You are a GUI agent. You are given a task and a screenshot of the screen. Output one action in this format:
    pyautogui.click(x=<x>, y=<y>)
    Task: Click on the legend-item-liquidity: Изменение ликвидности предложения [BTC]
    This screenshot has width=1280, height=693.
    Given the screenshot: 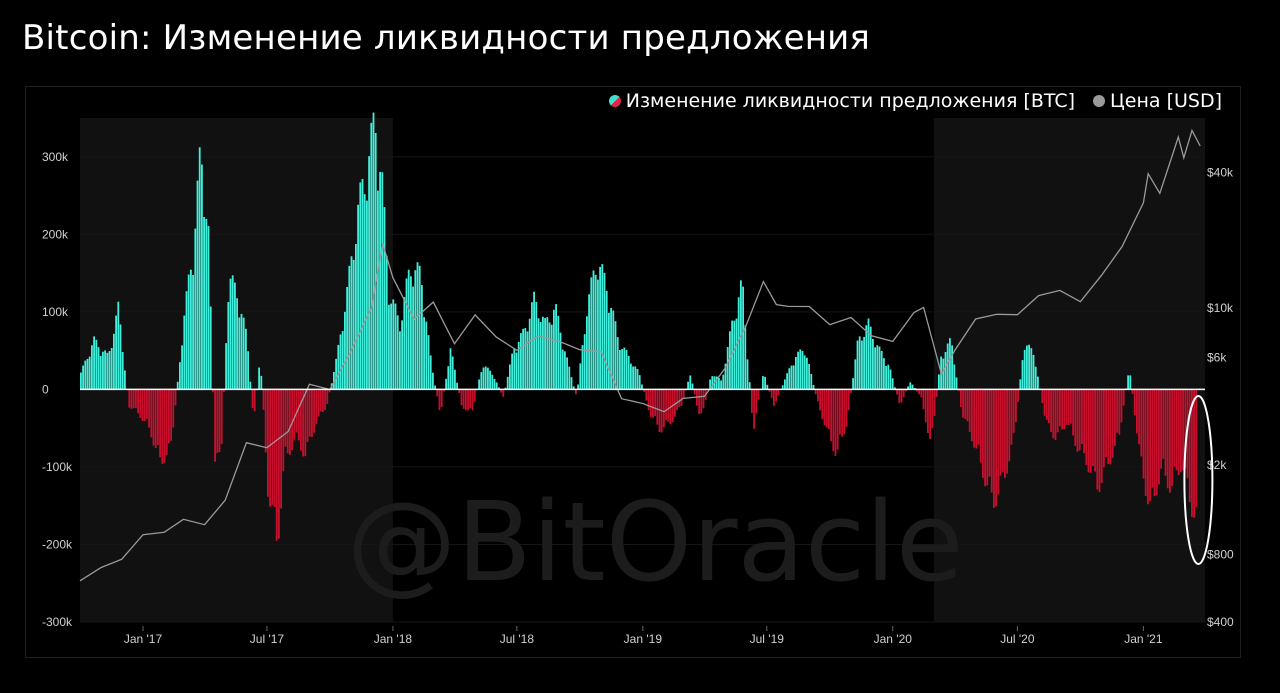 What is the action you would take?
    pyautogui.click(x=842, y=101)
    